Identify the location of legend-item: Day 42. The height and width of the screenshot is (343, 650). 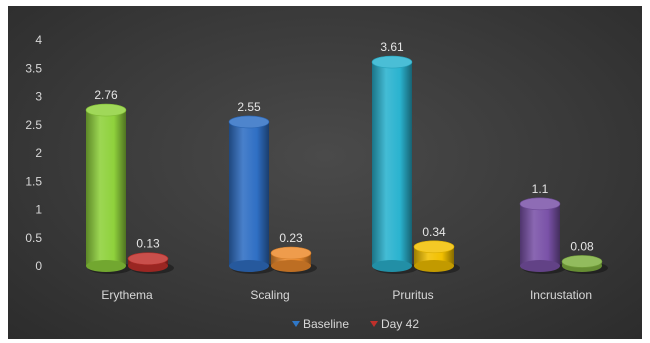
(394, 324).